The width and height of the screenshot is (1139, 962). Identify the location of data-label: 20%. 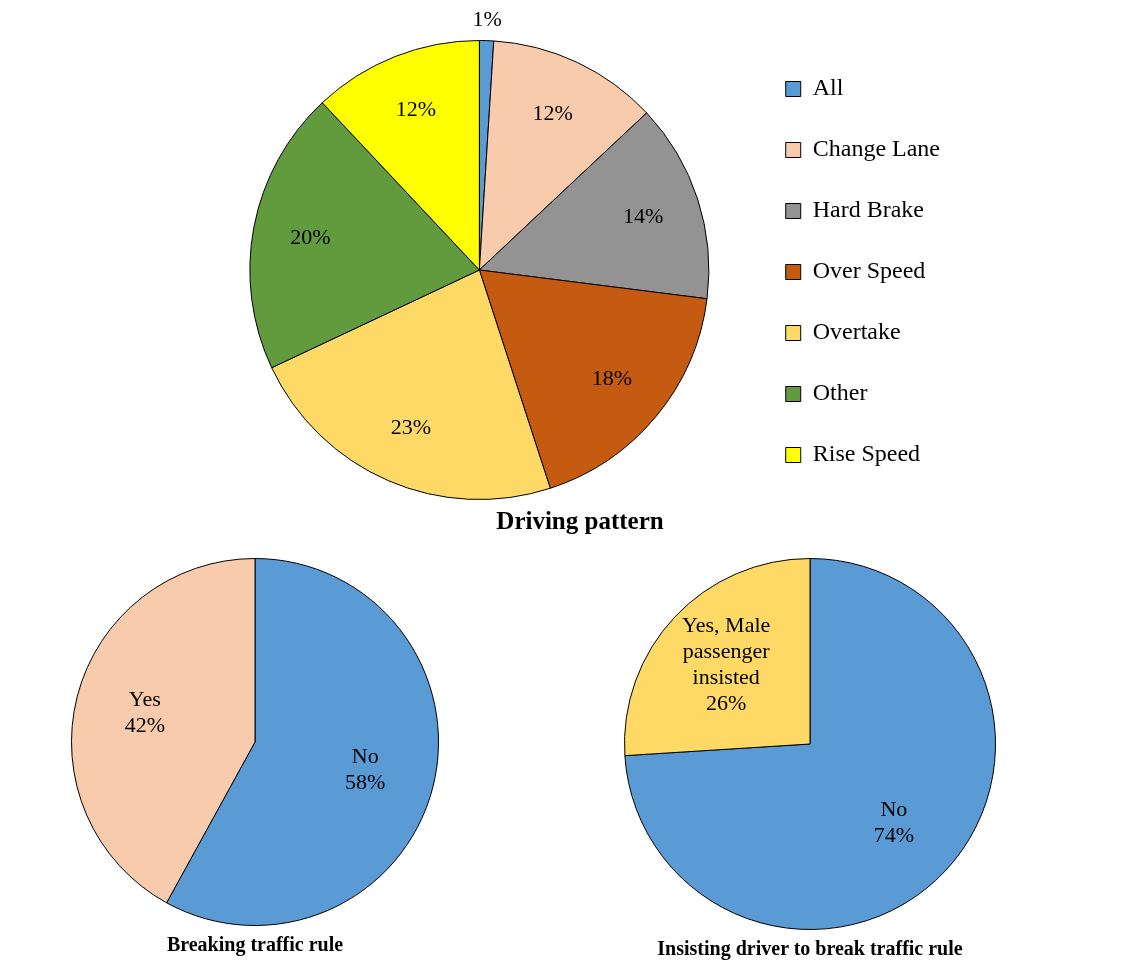
(310, 236).